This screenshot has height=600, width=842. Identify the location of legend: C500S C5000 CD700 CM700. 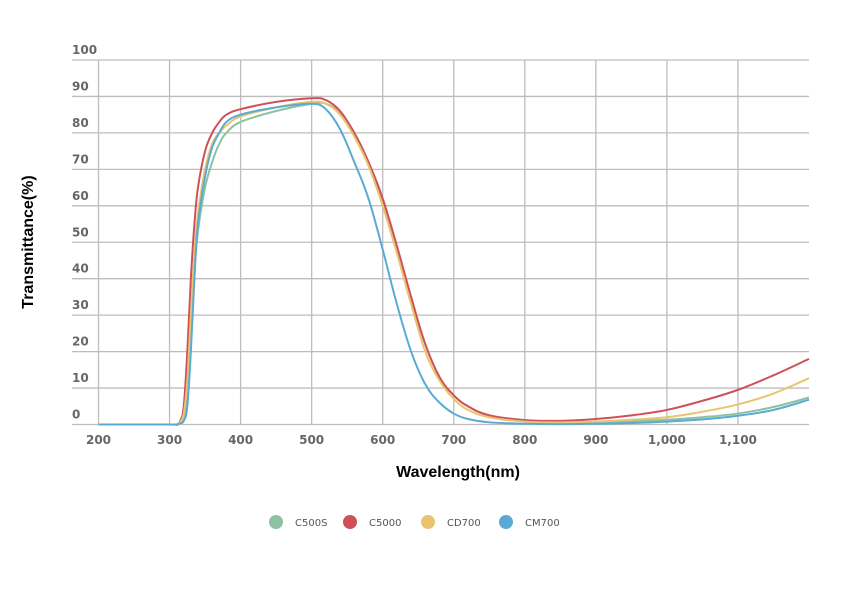
(414, 522).